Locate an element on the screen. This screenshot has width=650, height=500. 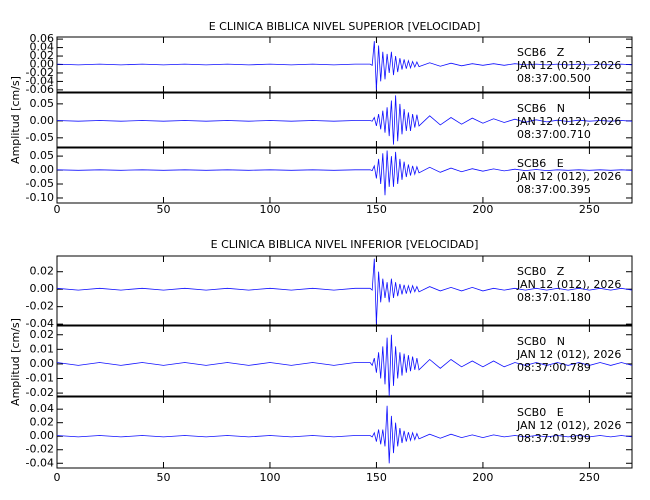
station-label: SCB6 Z is located at coordinates (541, 52).